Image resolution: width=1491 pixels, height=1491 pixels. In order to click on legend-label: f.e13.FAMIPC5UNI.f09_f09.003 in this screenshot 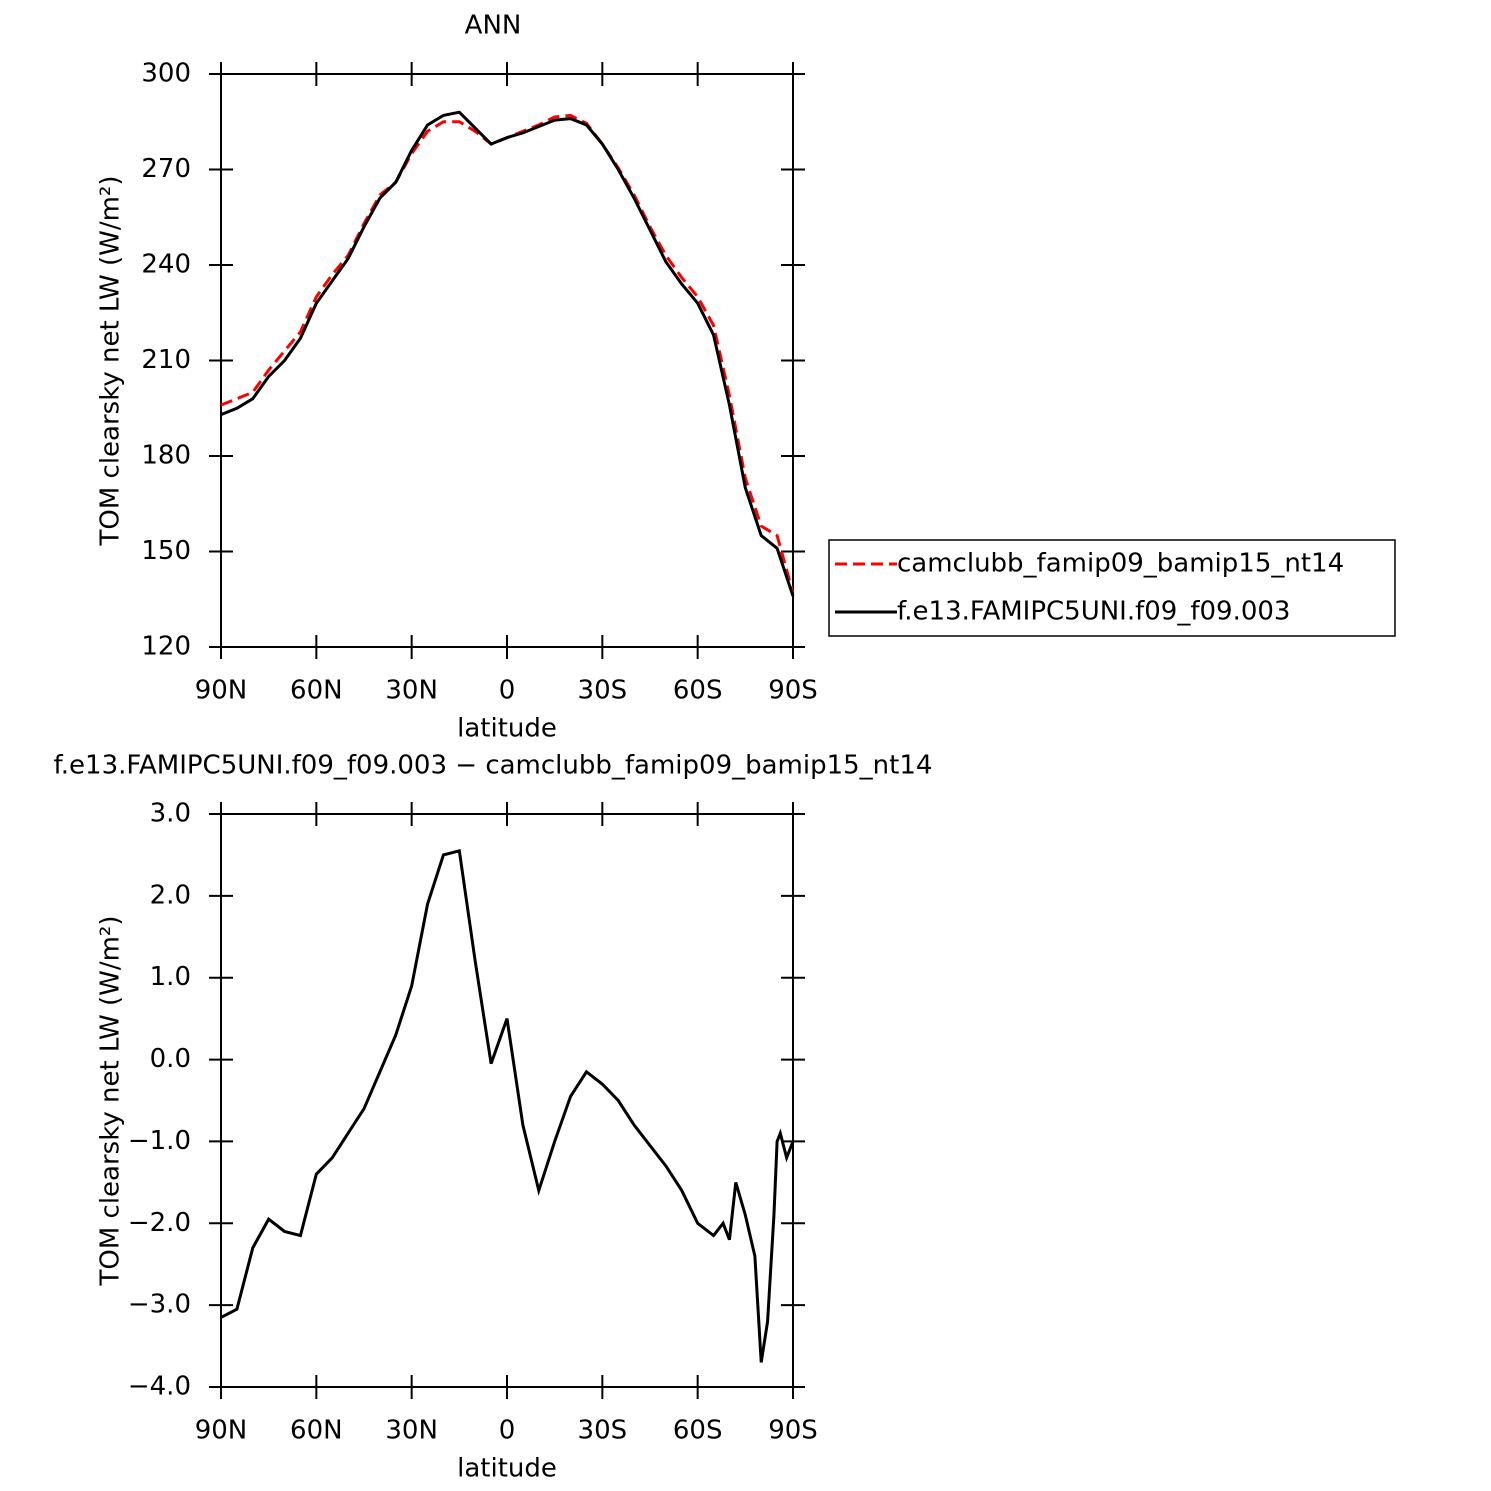, I will do `click(1093, 612)`.